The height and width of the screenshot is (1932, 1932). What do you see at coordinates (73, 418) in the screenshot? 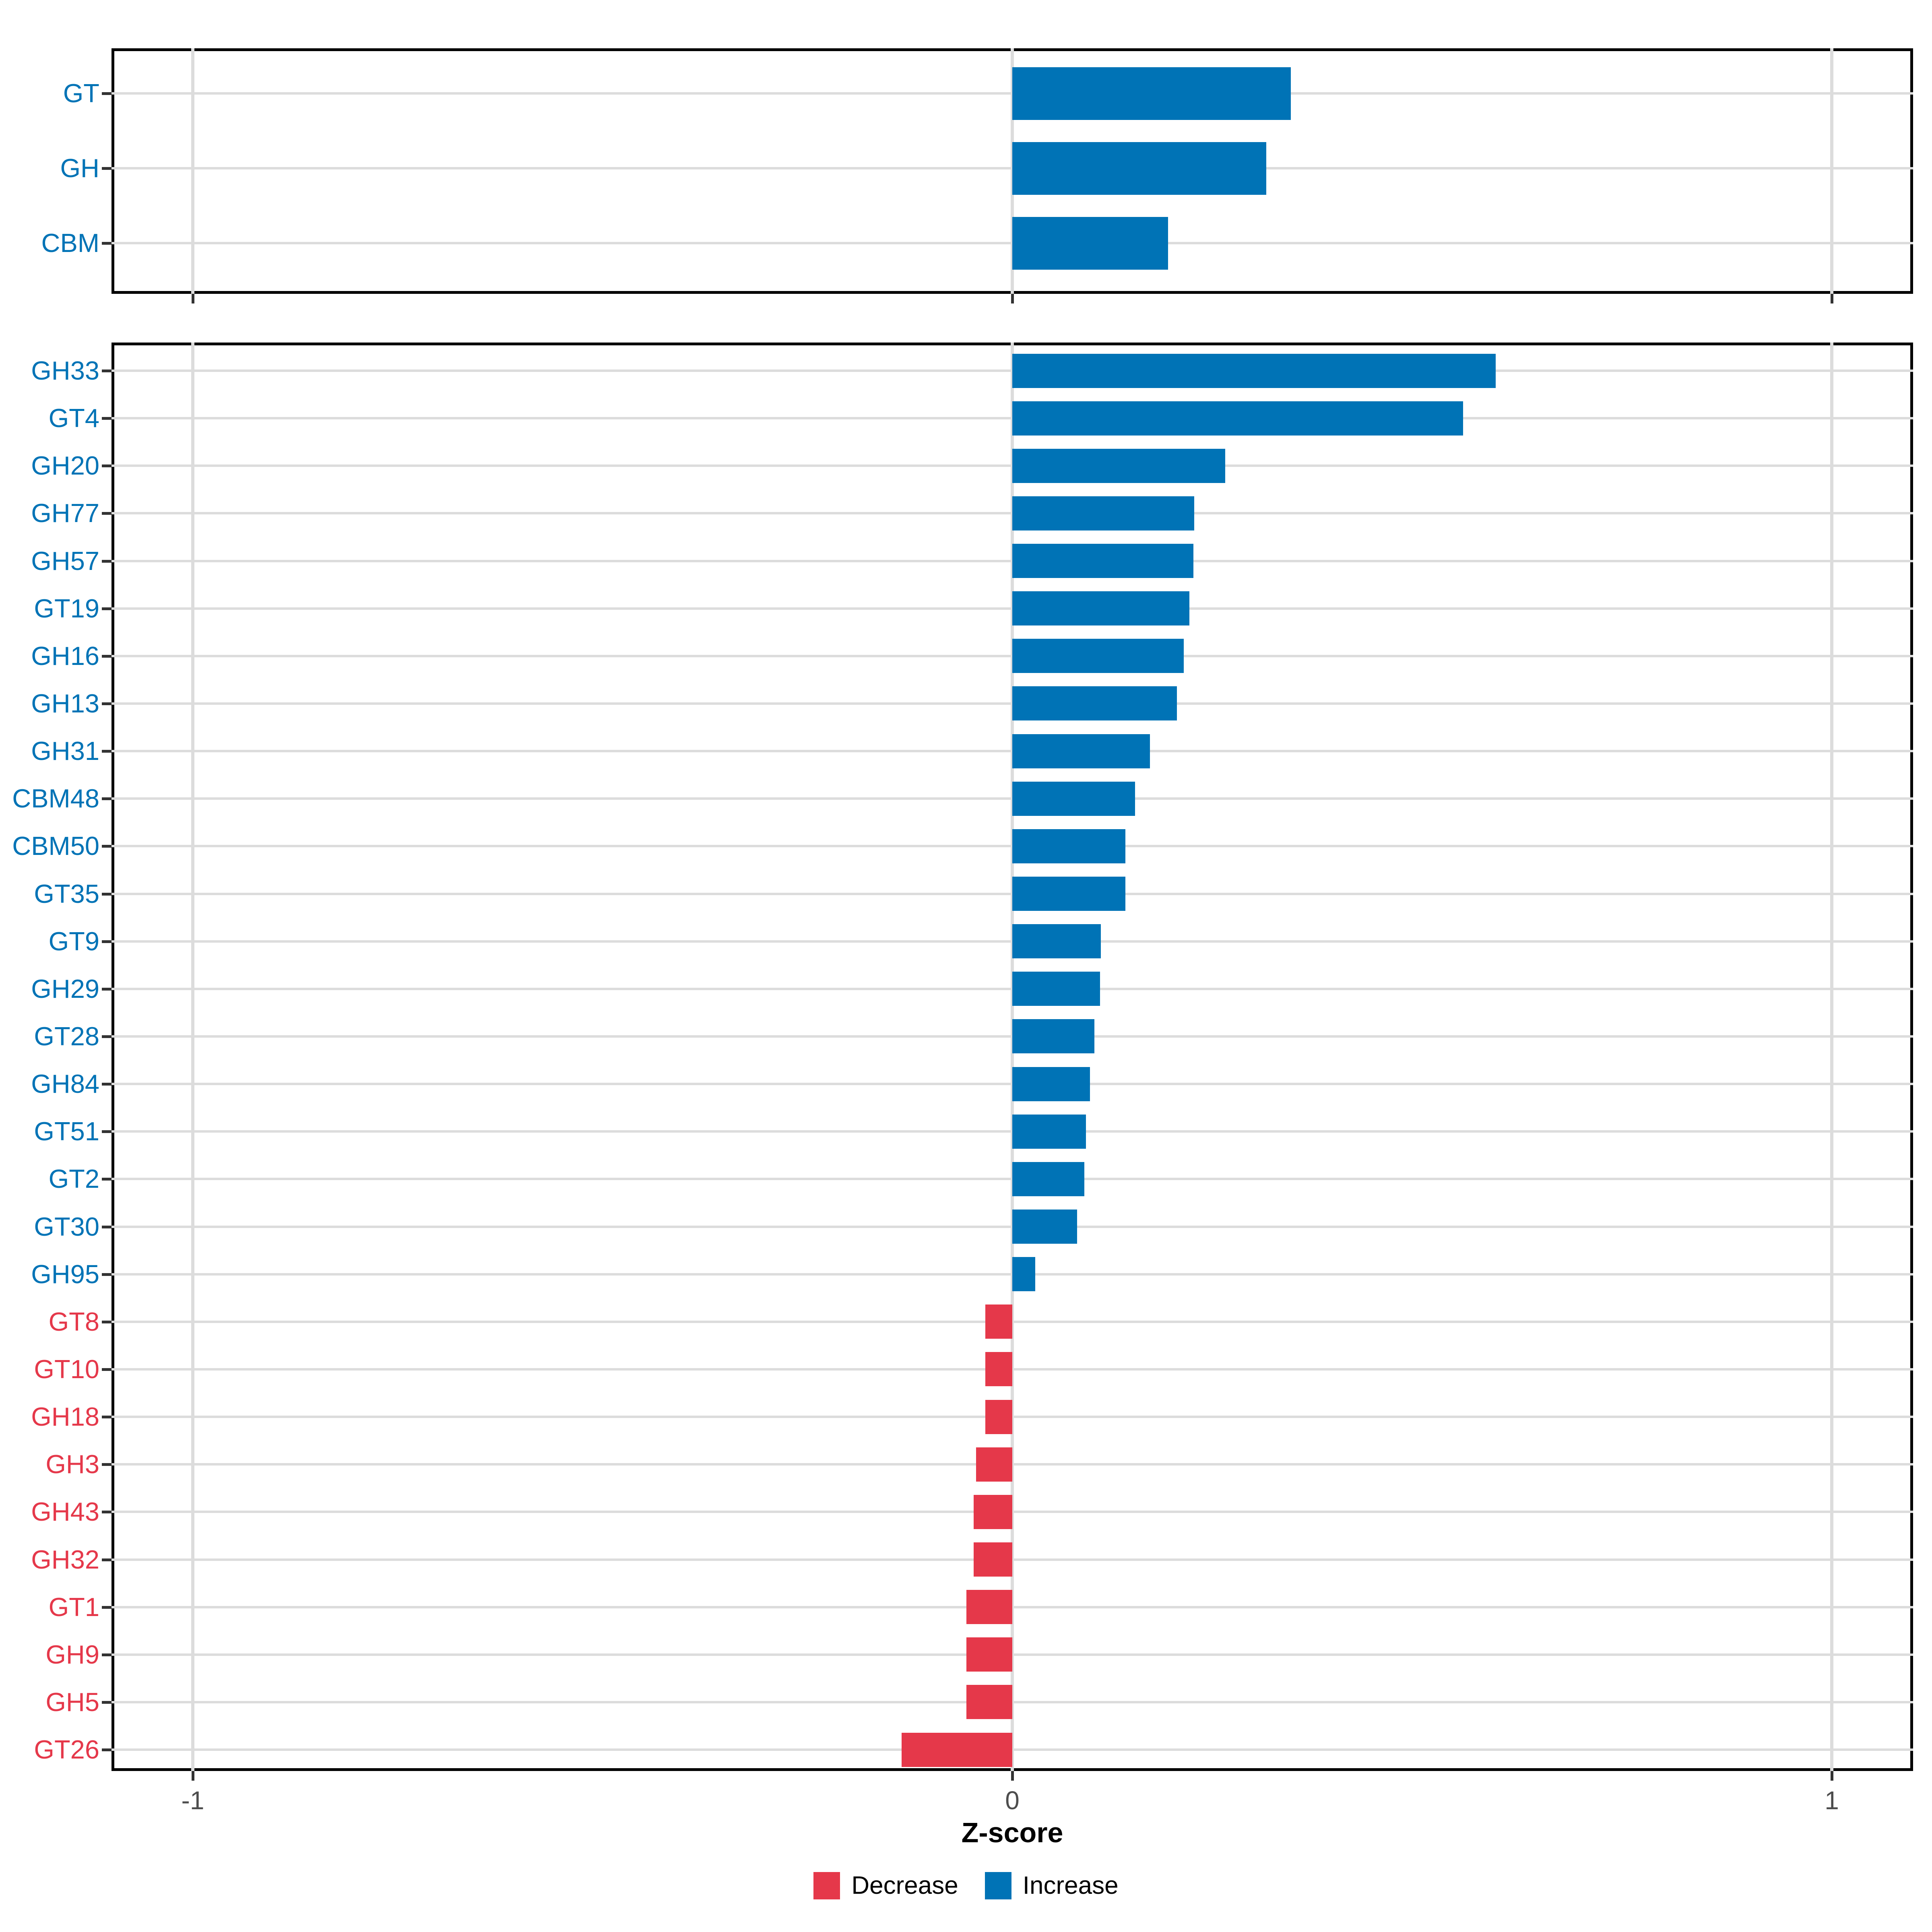
I see `category-label-gt4: GT4` at bounding box center [73, 418].